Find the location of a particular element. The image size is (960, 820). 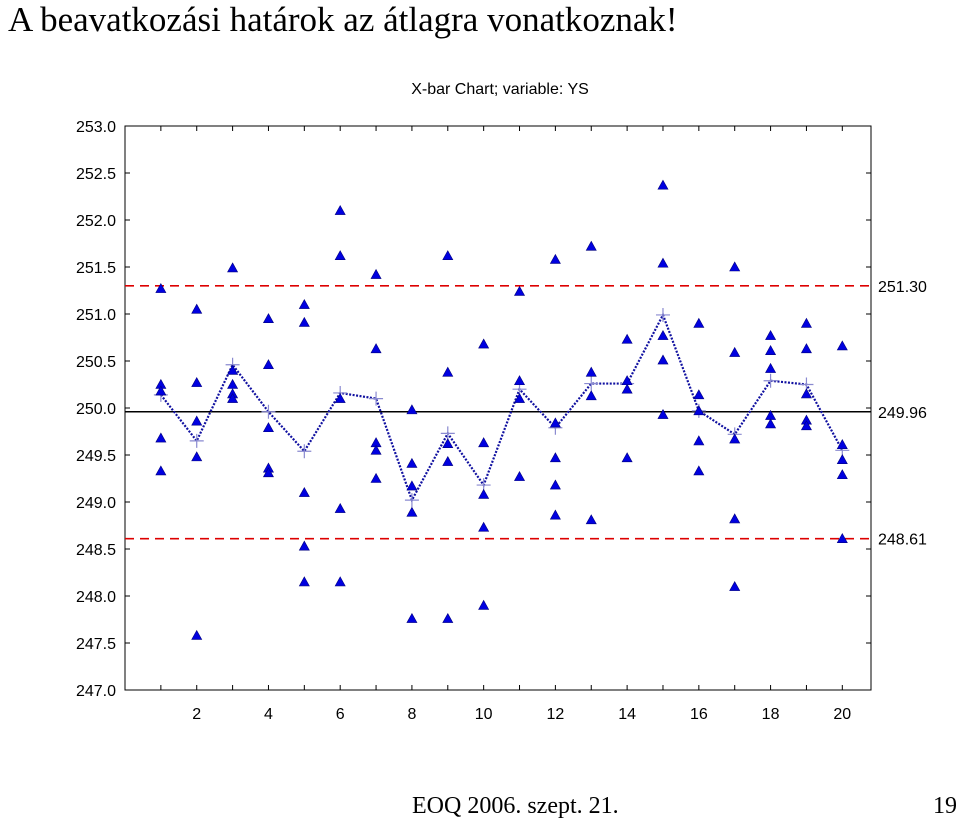

x-tick-label: 12 is located at coordinates (555, 714).